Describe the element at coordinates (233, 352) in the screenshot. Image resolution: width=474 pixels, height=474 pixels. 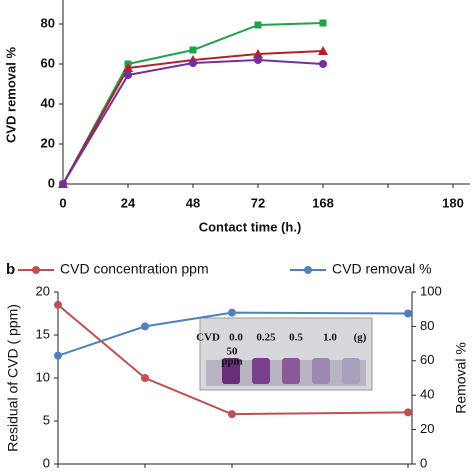
I see `inset-label: 50` at that location.